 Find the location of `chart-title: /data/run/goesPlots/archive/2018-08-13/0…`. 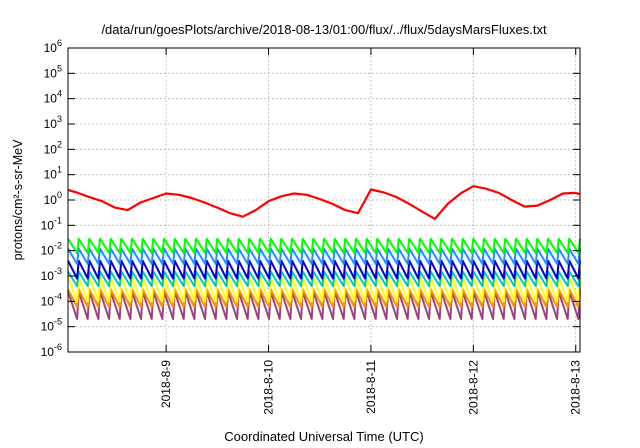

chart-title: /data/run/goesPlots/archive/2018-08-13/0… is located at coordinates (324, 29).